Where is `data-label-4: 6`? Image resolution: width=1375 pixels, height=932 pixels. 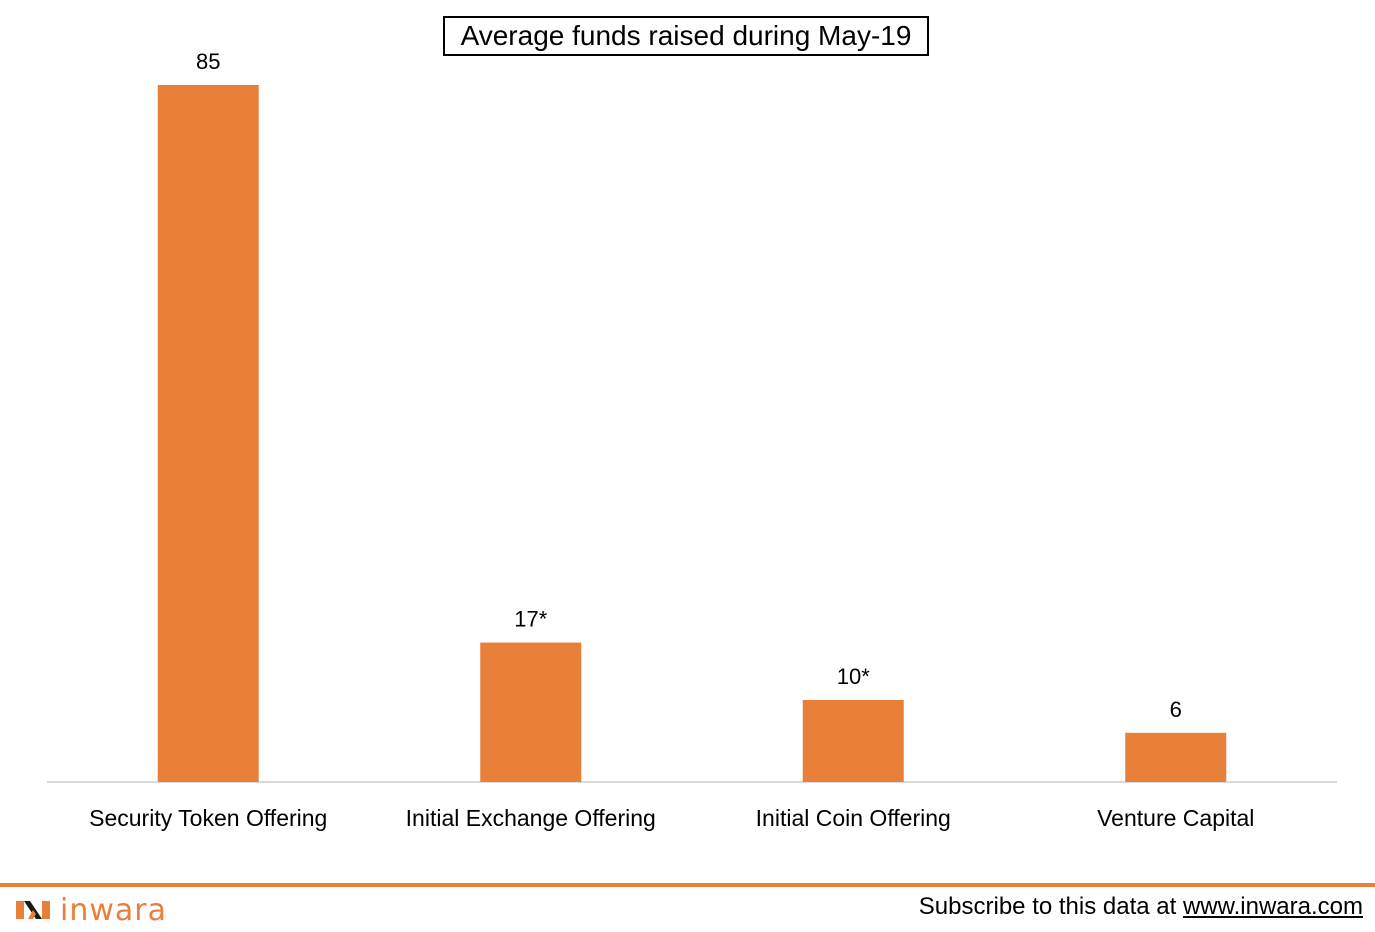 data-label-4: 6 is located at coordinates (1176, 709).